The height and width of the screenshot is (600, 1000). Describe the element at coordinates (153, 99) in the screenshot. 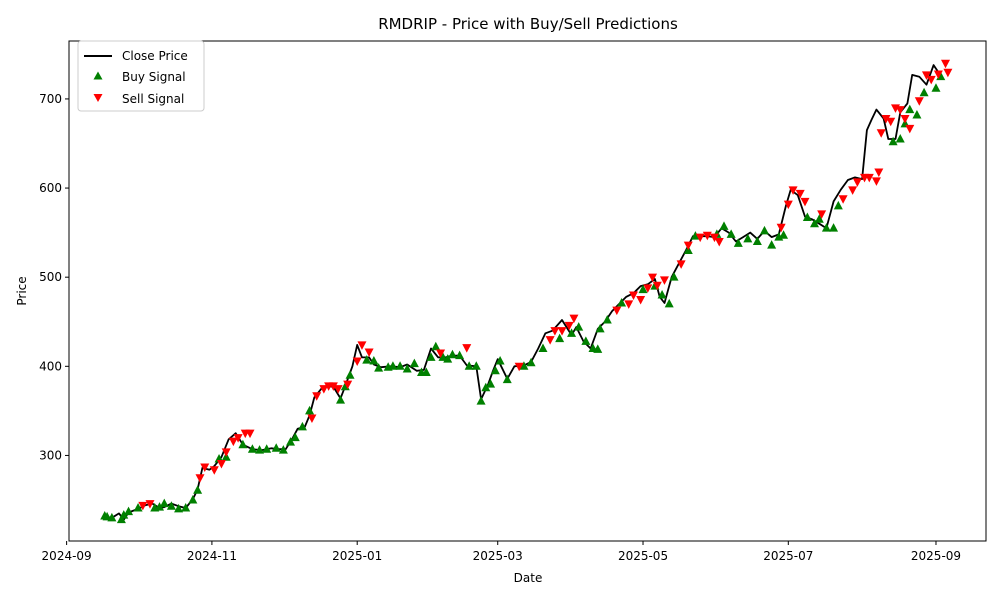

I see `legend-sell-label: Sell Signal` at that location.